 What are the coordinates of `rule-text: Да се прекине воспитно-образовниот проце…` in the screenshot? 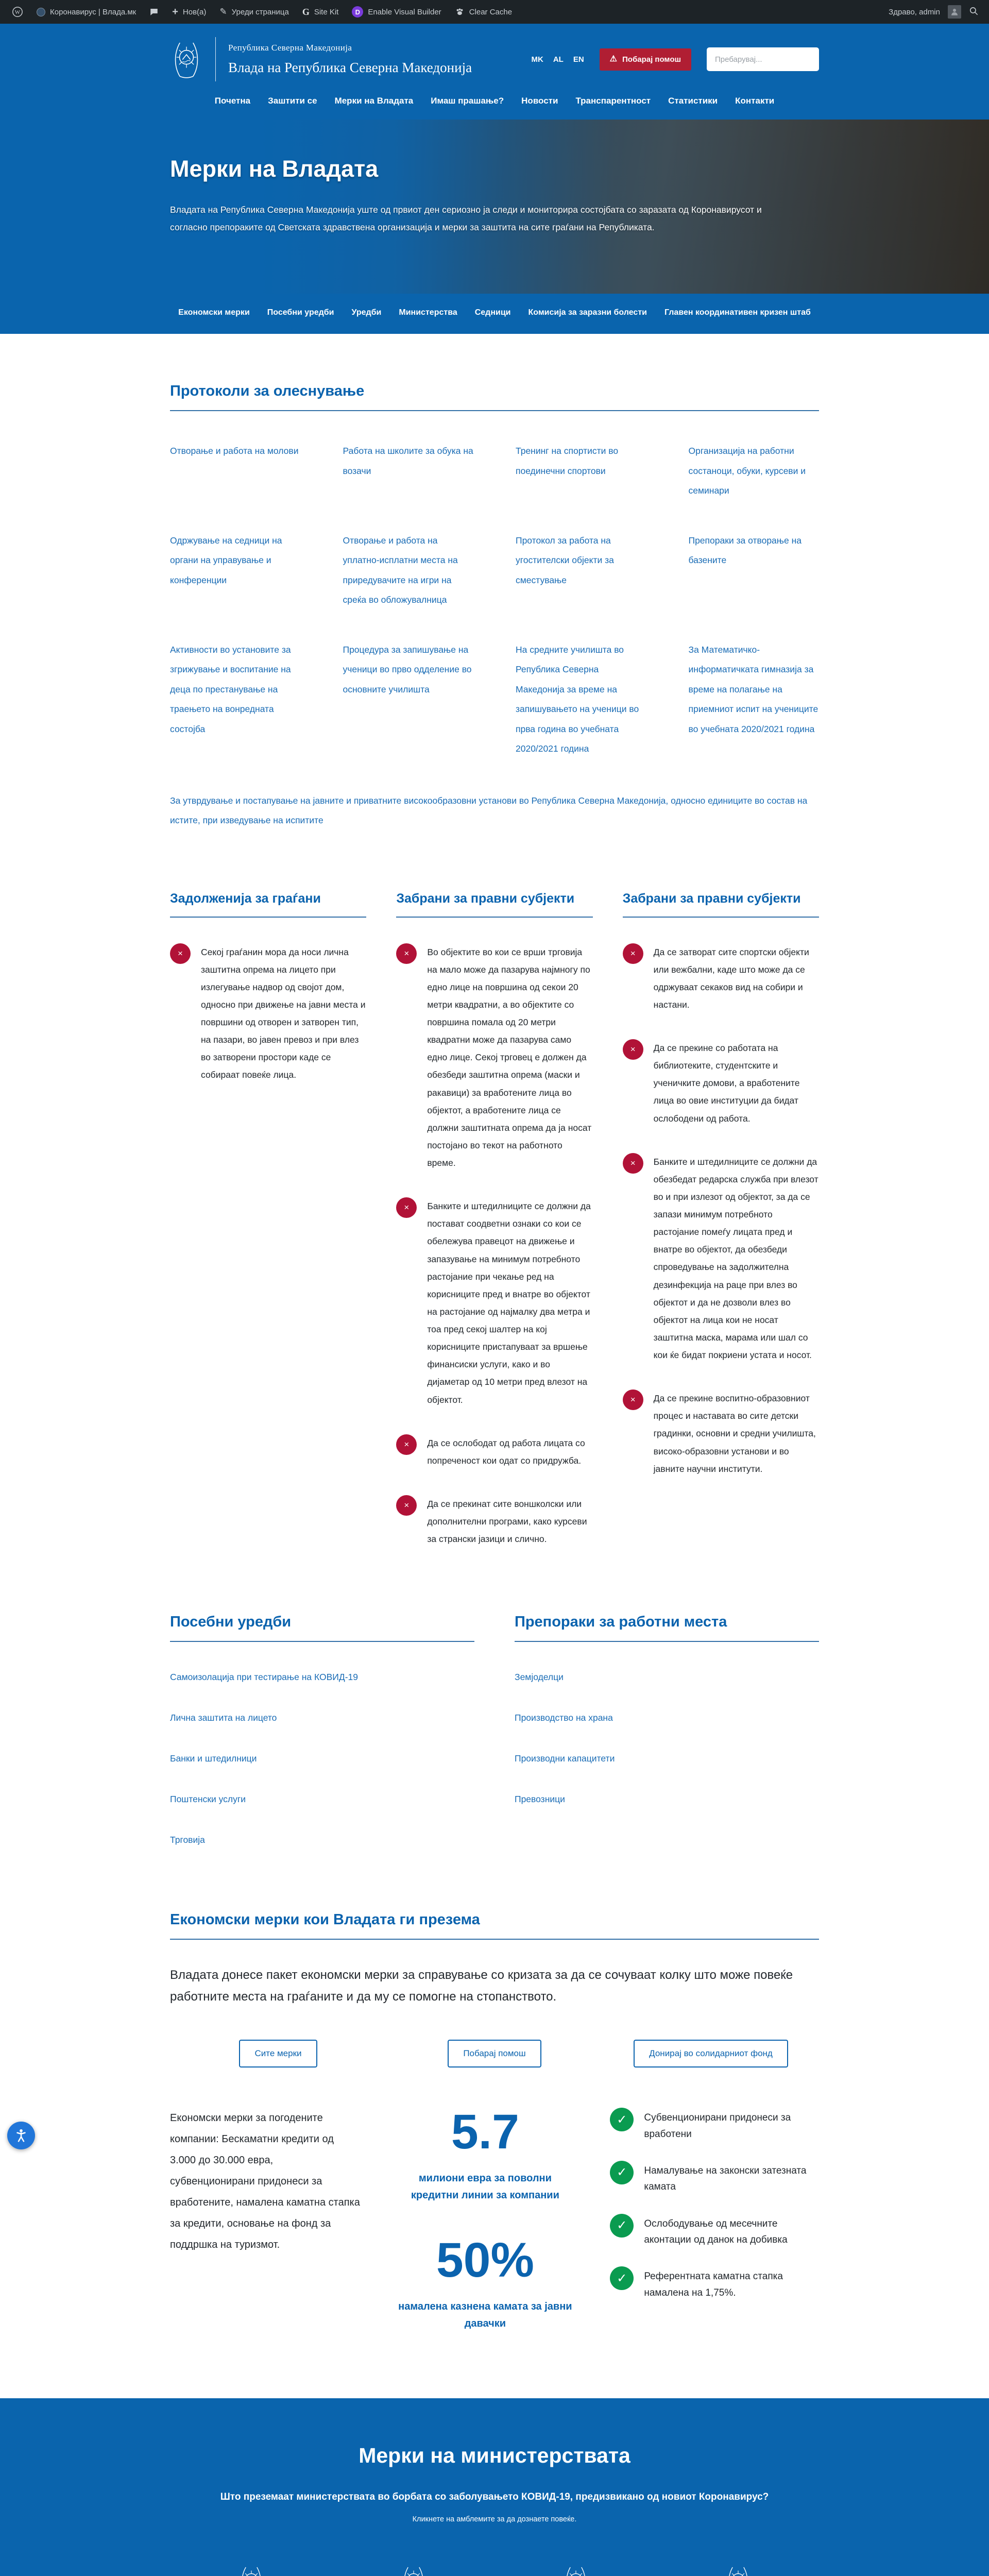 It's located at (734, 1433).